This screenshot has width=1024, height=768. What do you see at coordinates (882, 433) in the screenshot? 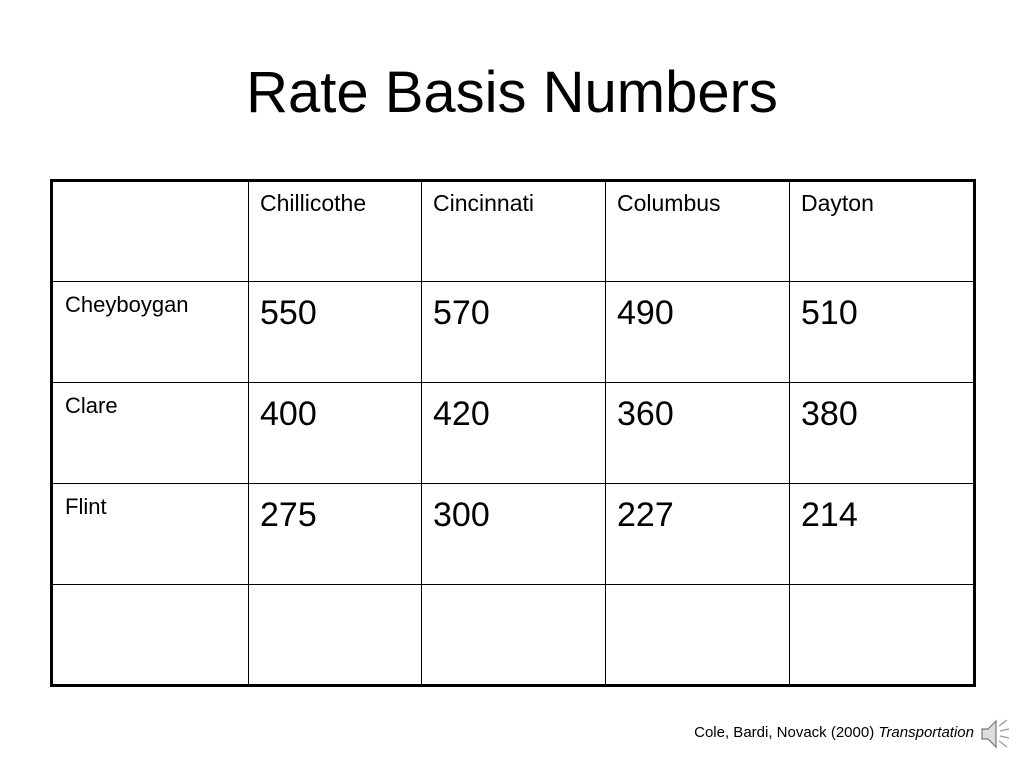
I see `rate-cell: 380` at bounding box center [882, 433].